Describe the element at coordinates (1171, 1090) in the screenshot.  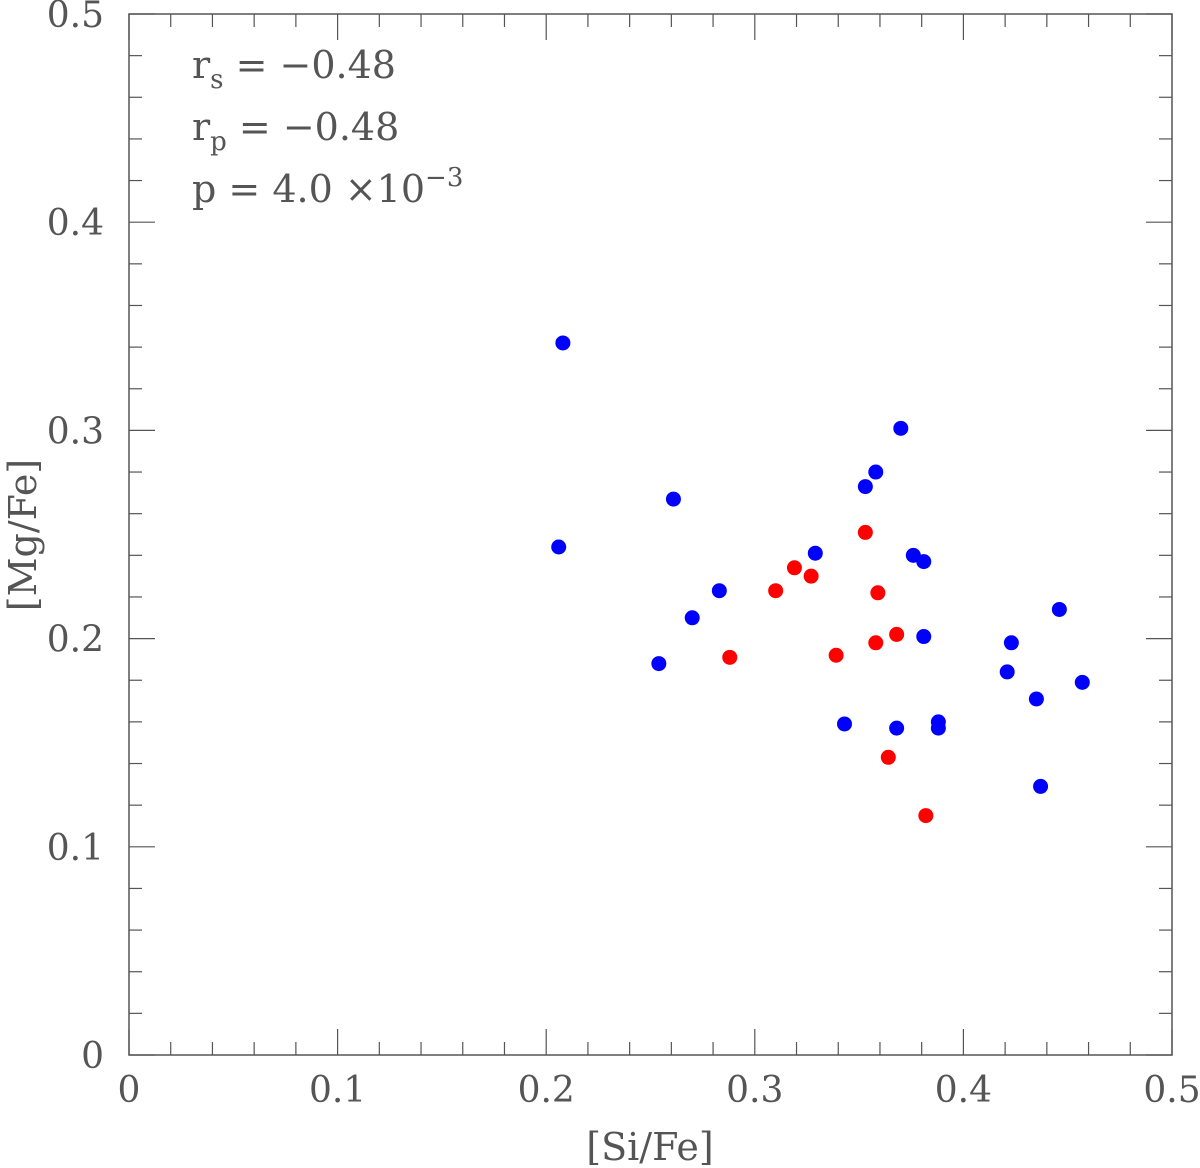
I see `x-tick-label: 0.5` at that location.